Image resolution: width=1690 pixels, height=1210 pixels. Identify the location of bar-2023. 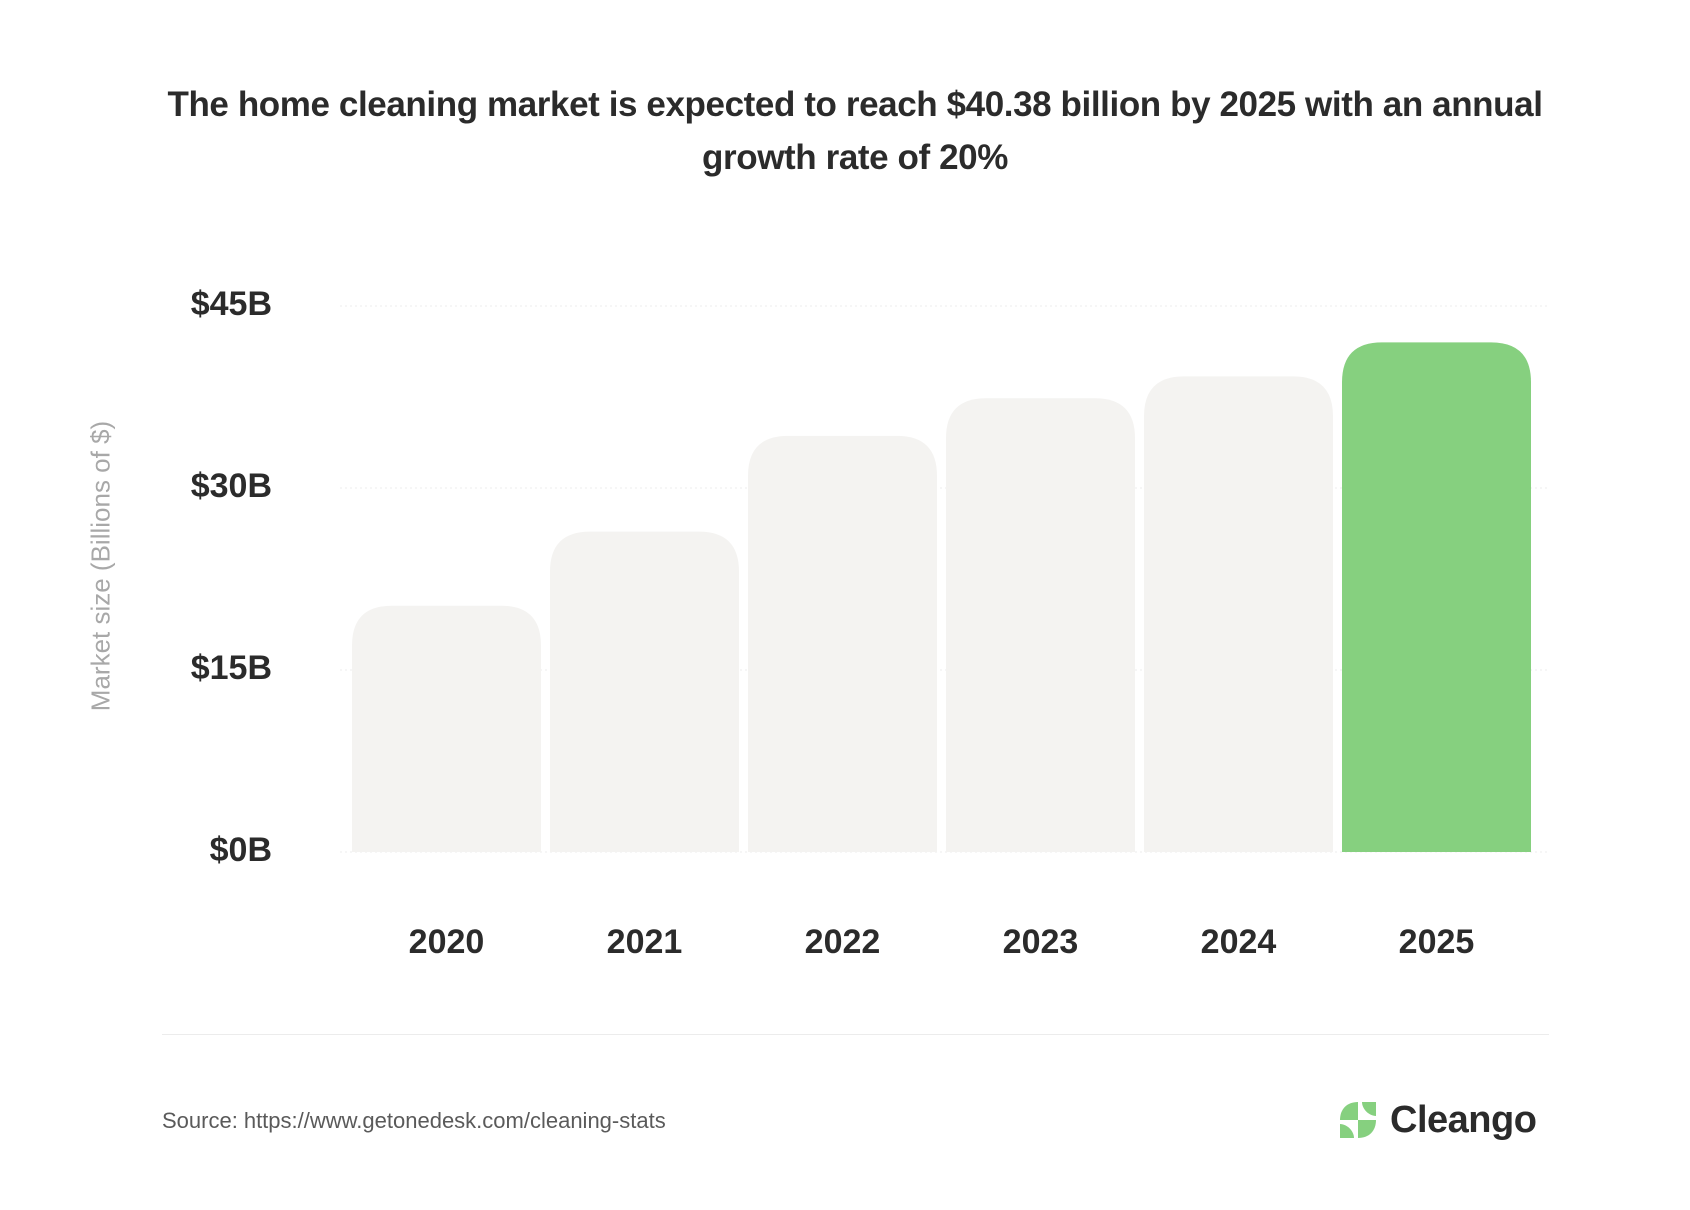
(1040, 625).